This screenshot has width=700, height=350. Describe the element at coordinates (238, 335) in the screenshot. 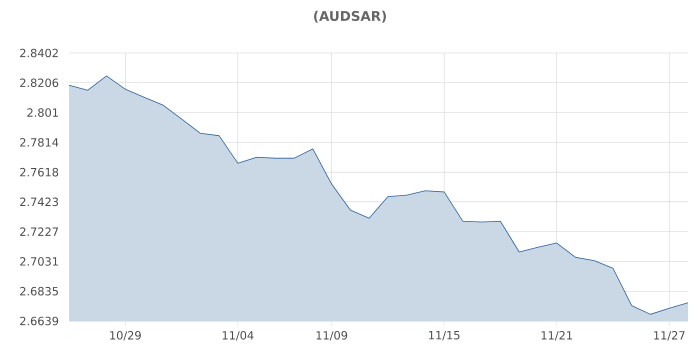

I see `x-tick-label: 11/04` at that location.